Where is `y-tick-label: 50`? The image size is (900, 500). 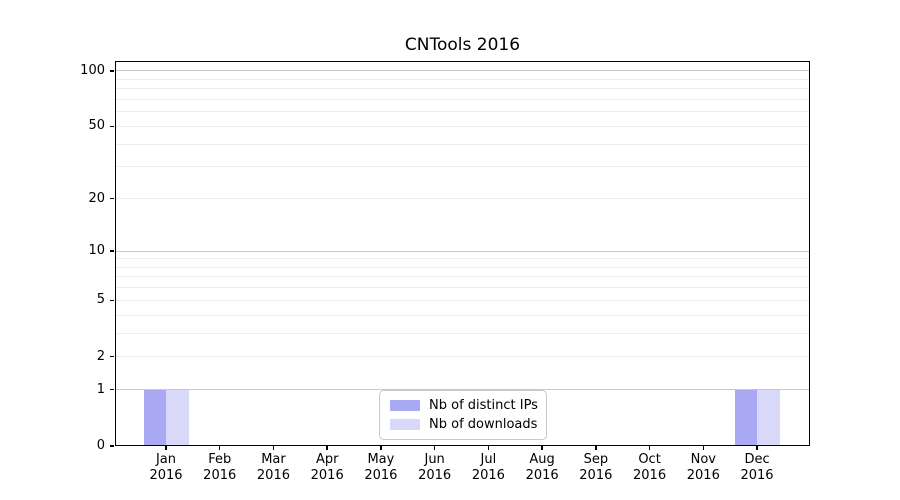 y-tick-label: 50 is located at coordinates (96, 126).